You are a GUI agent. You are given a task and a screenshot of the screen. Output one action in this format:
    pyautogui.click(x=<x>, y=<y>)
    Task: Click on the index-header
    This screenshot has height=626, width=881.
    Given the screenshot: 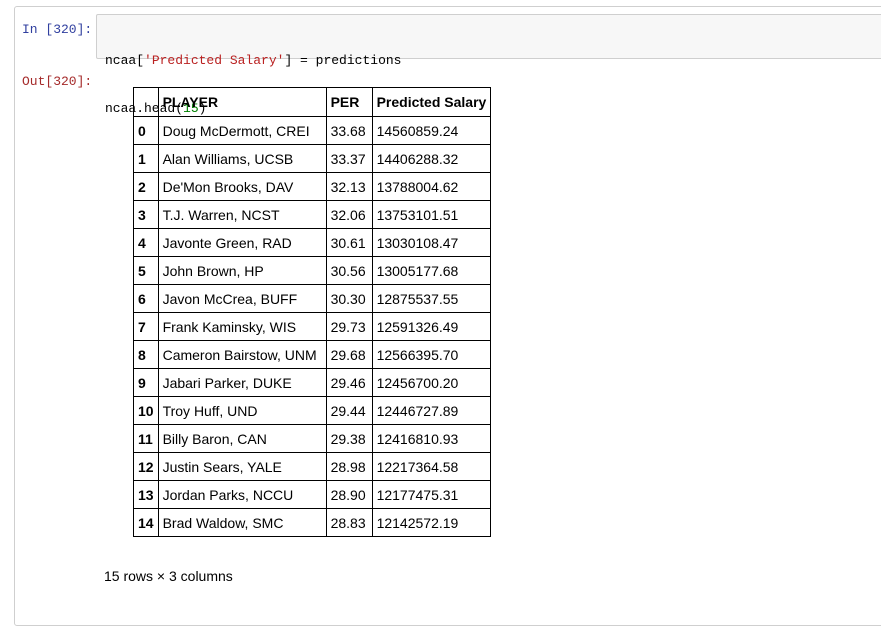 What is the action you would take?
    pyautogui.click(x=146, y=102)
    